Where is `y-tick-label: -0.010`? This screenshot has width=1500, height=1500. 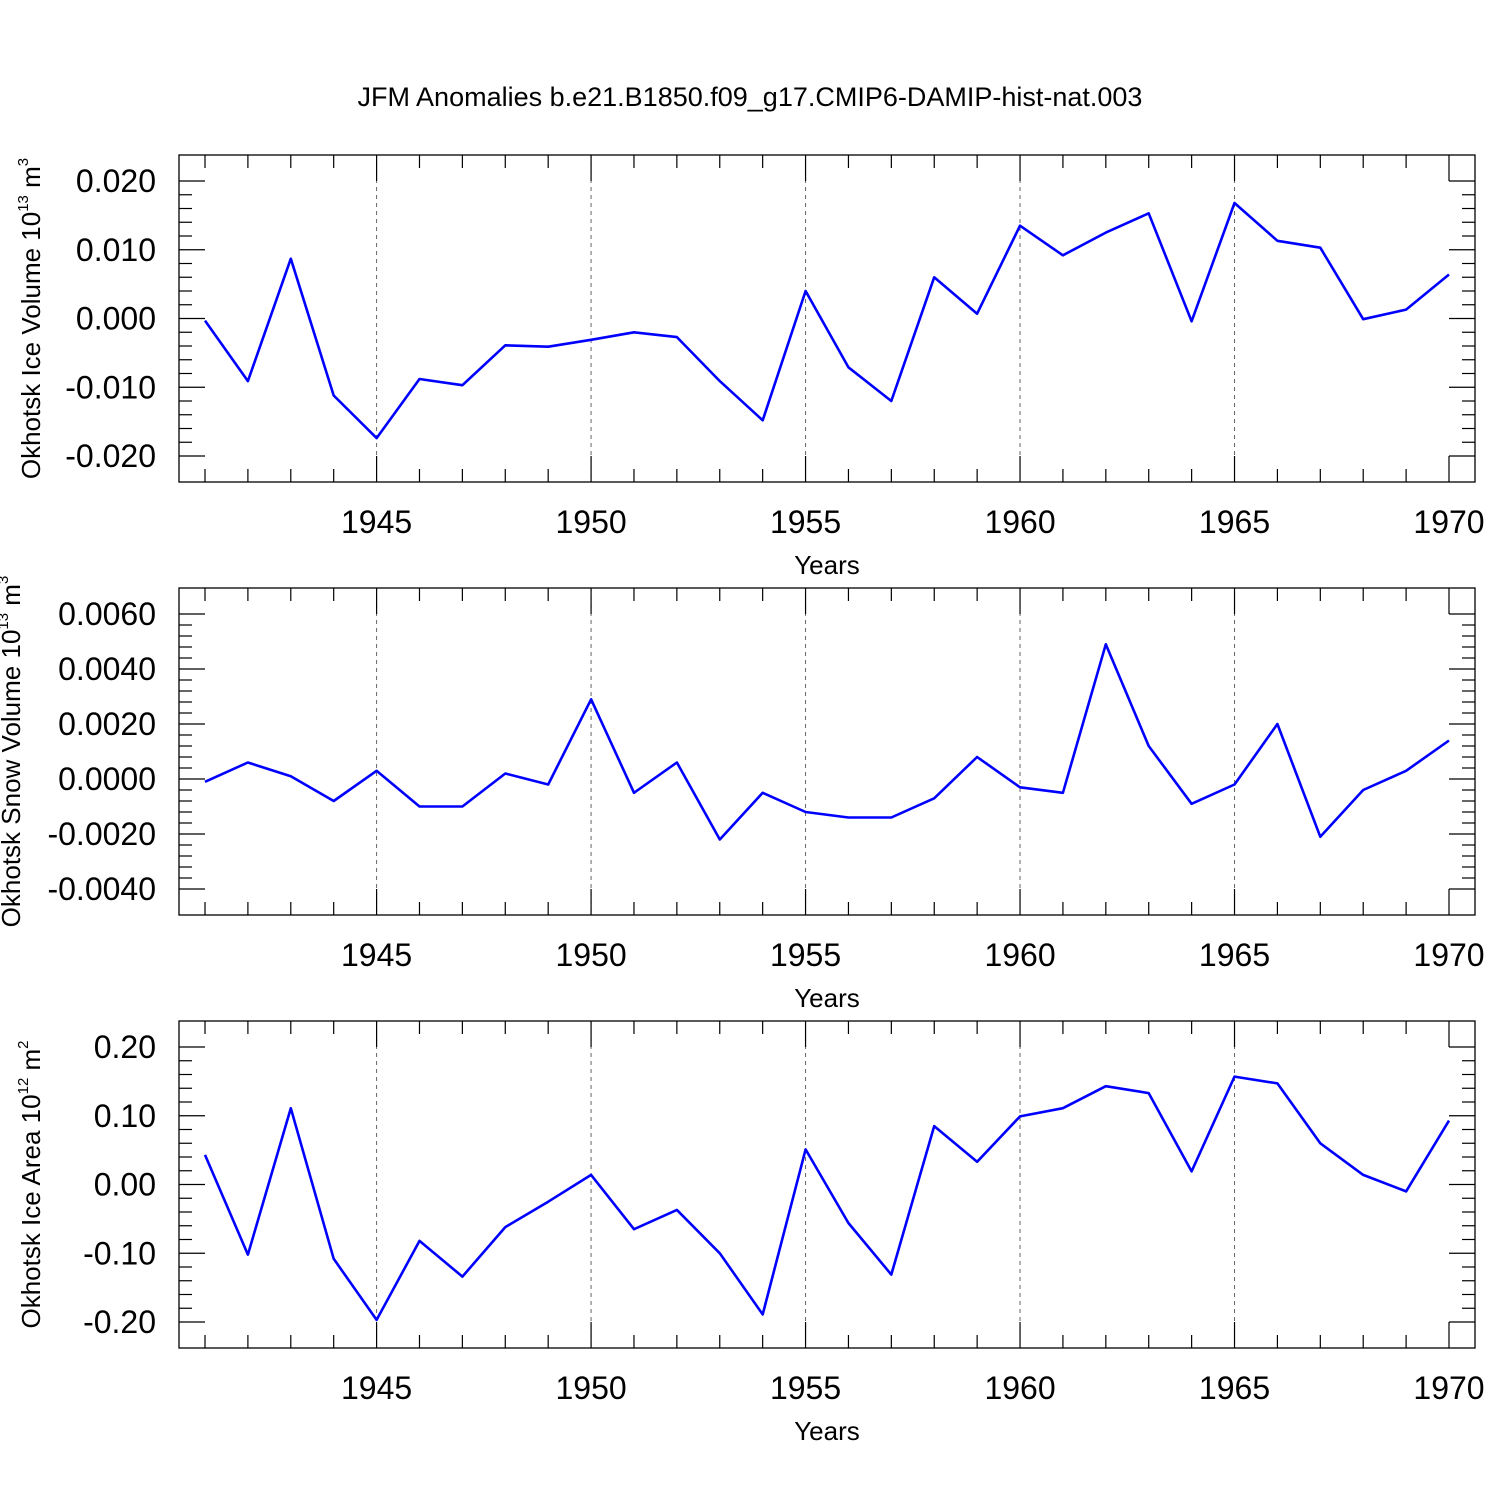
y-tick-label: -0.010 is located at coordinates (110, 387).